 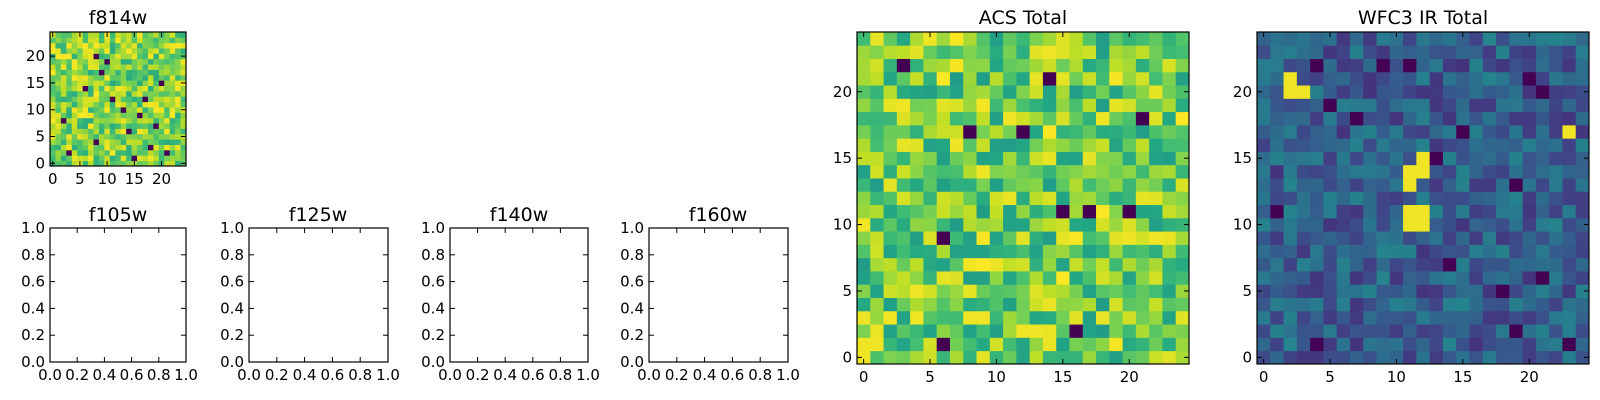 I want to click on x-tick-label: 0.6, so click(x=132, y=375).